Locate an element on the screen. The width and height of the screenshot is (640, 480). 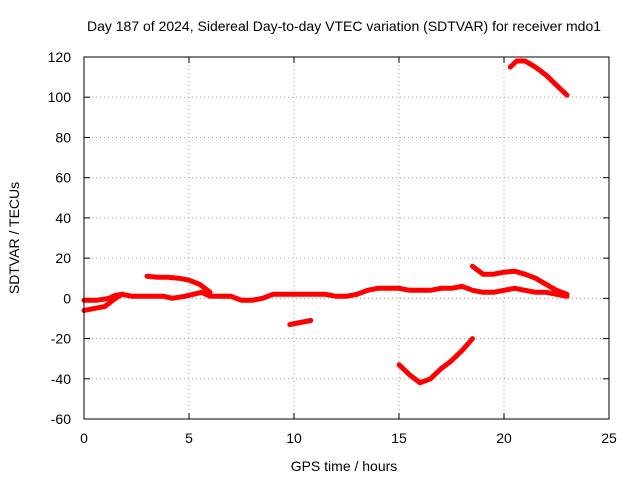
x-tick-label: 15 is located at coordinates (399, 438).